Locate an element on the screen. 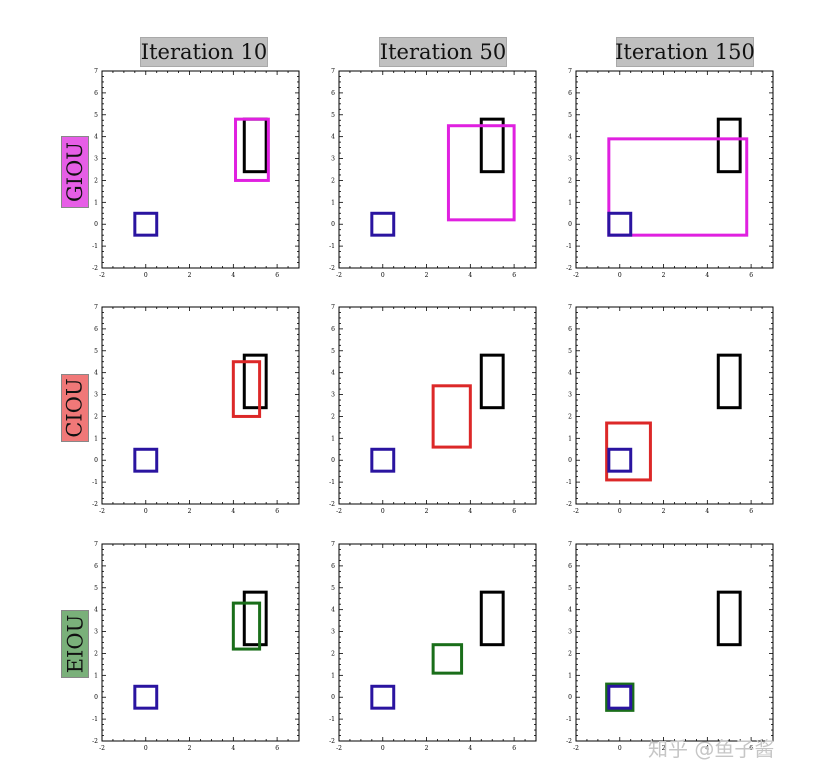  panel-giou-iteration-50: -2 0 2 4 6 -2 -1 0 1 2 3 4 5 6 7 is located at coordinates (433, 173).